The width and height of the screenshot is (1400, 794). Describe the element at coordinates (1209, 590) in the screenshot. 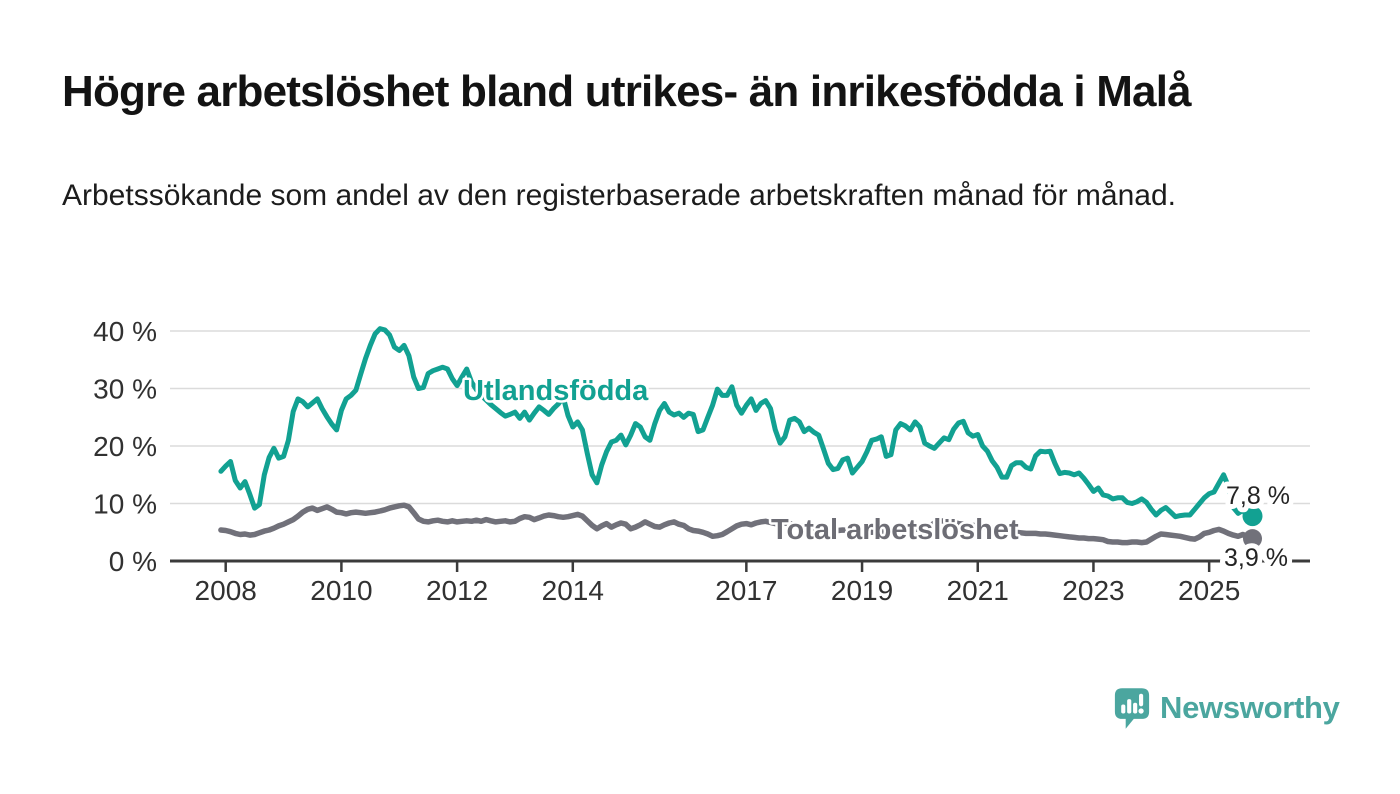

I see `x-tick-label: 2025` at that location.